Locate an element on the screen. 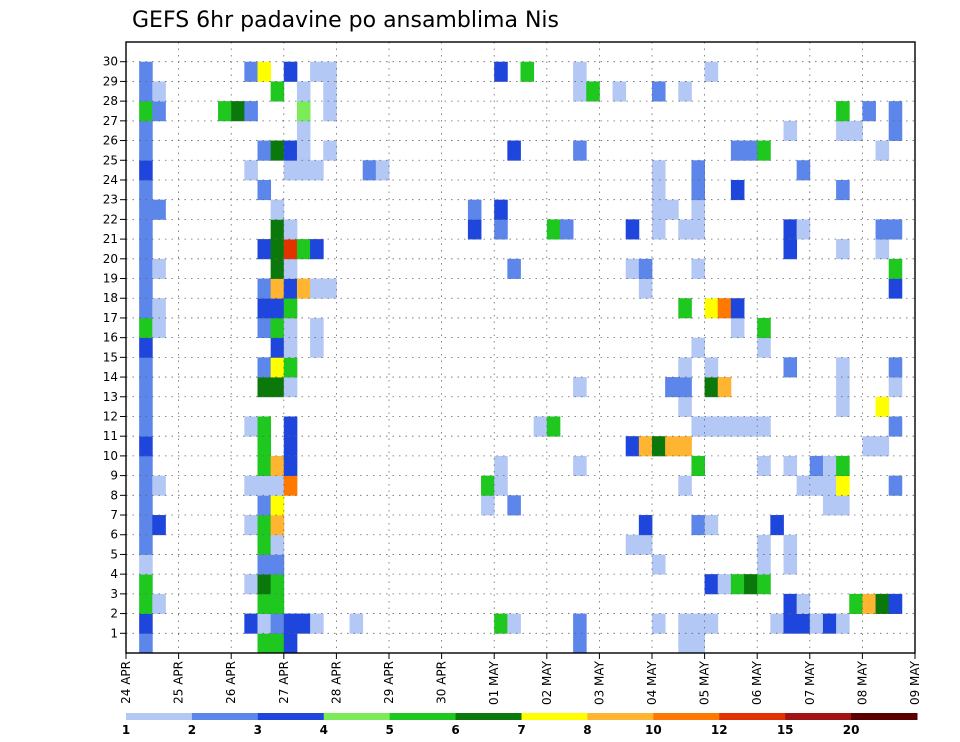 This screenshot has width=960, height=742. colorbar-label: 4 is located at coordinates (324, 730).